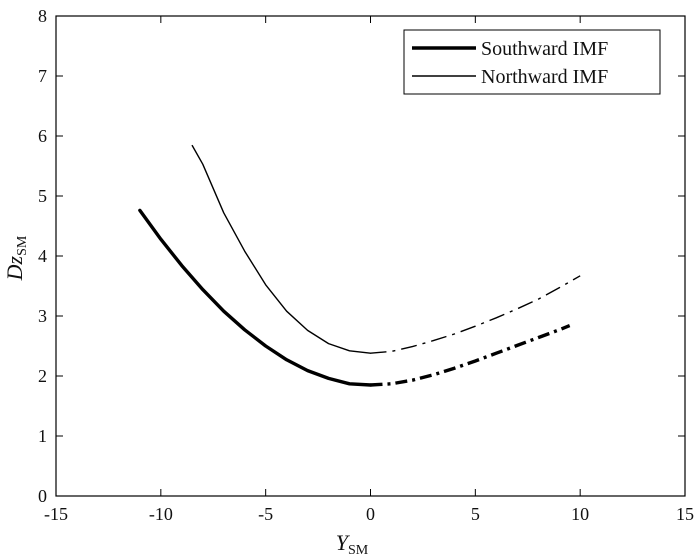 The image size is (700, 560). Describe the element at coordinates (352, 544) in the screenshot. I see `x-axis-label: YSM` at that location.